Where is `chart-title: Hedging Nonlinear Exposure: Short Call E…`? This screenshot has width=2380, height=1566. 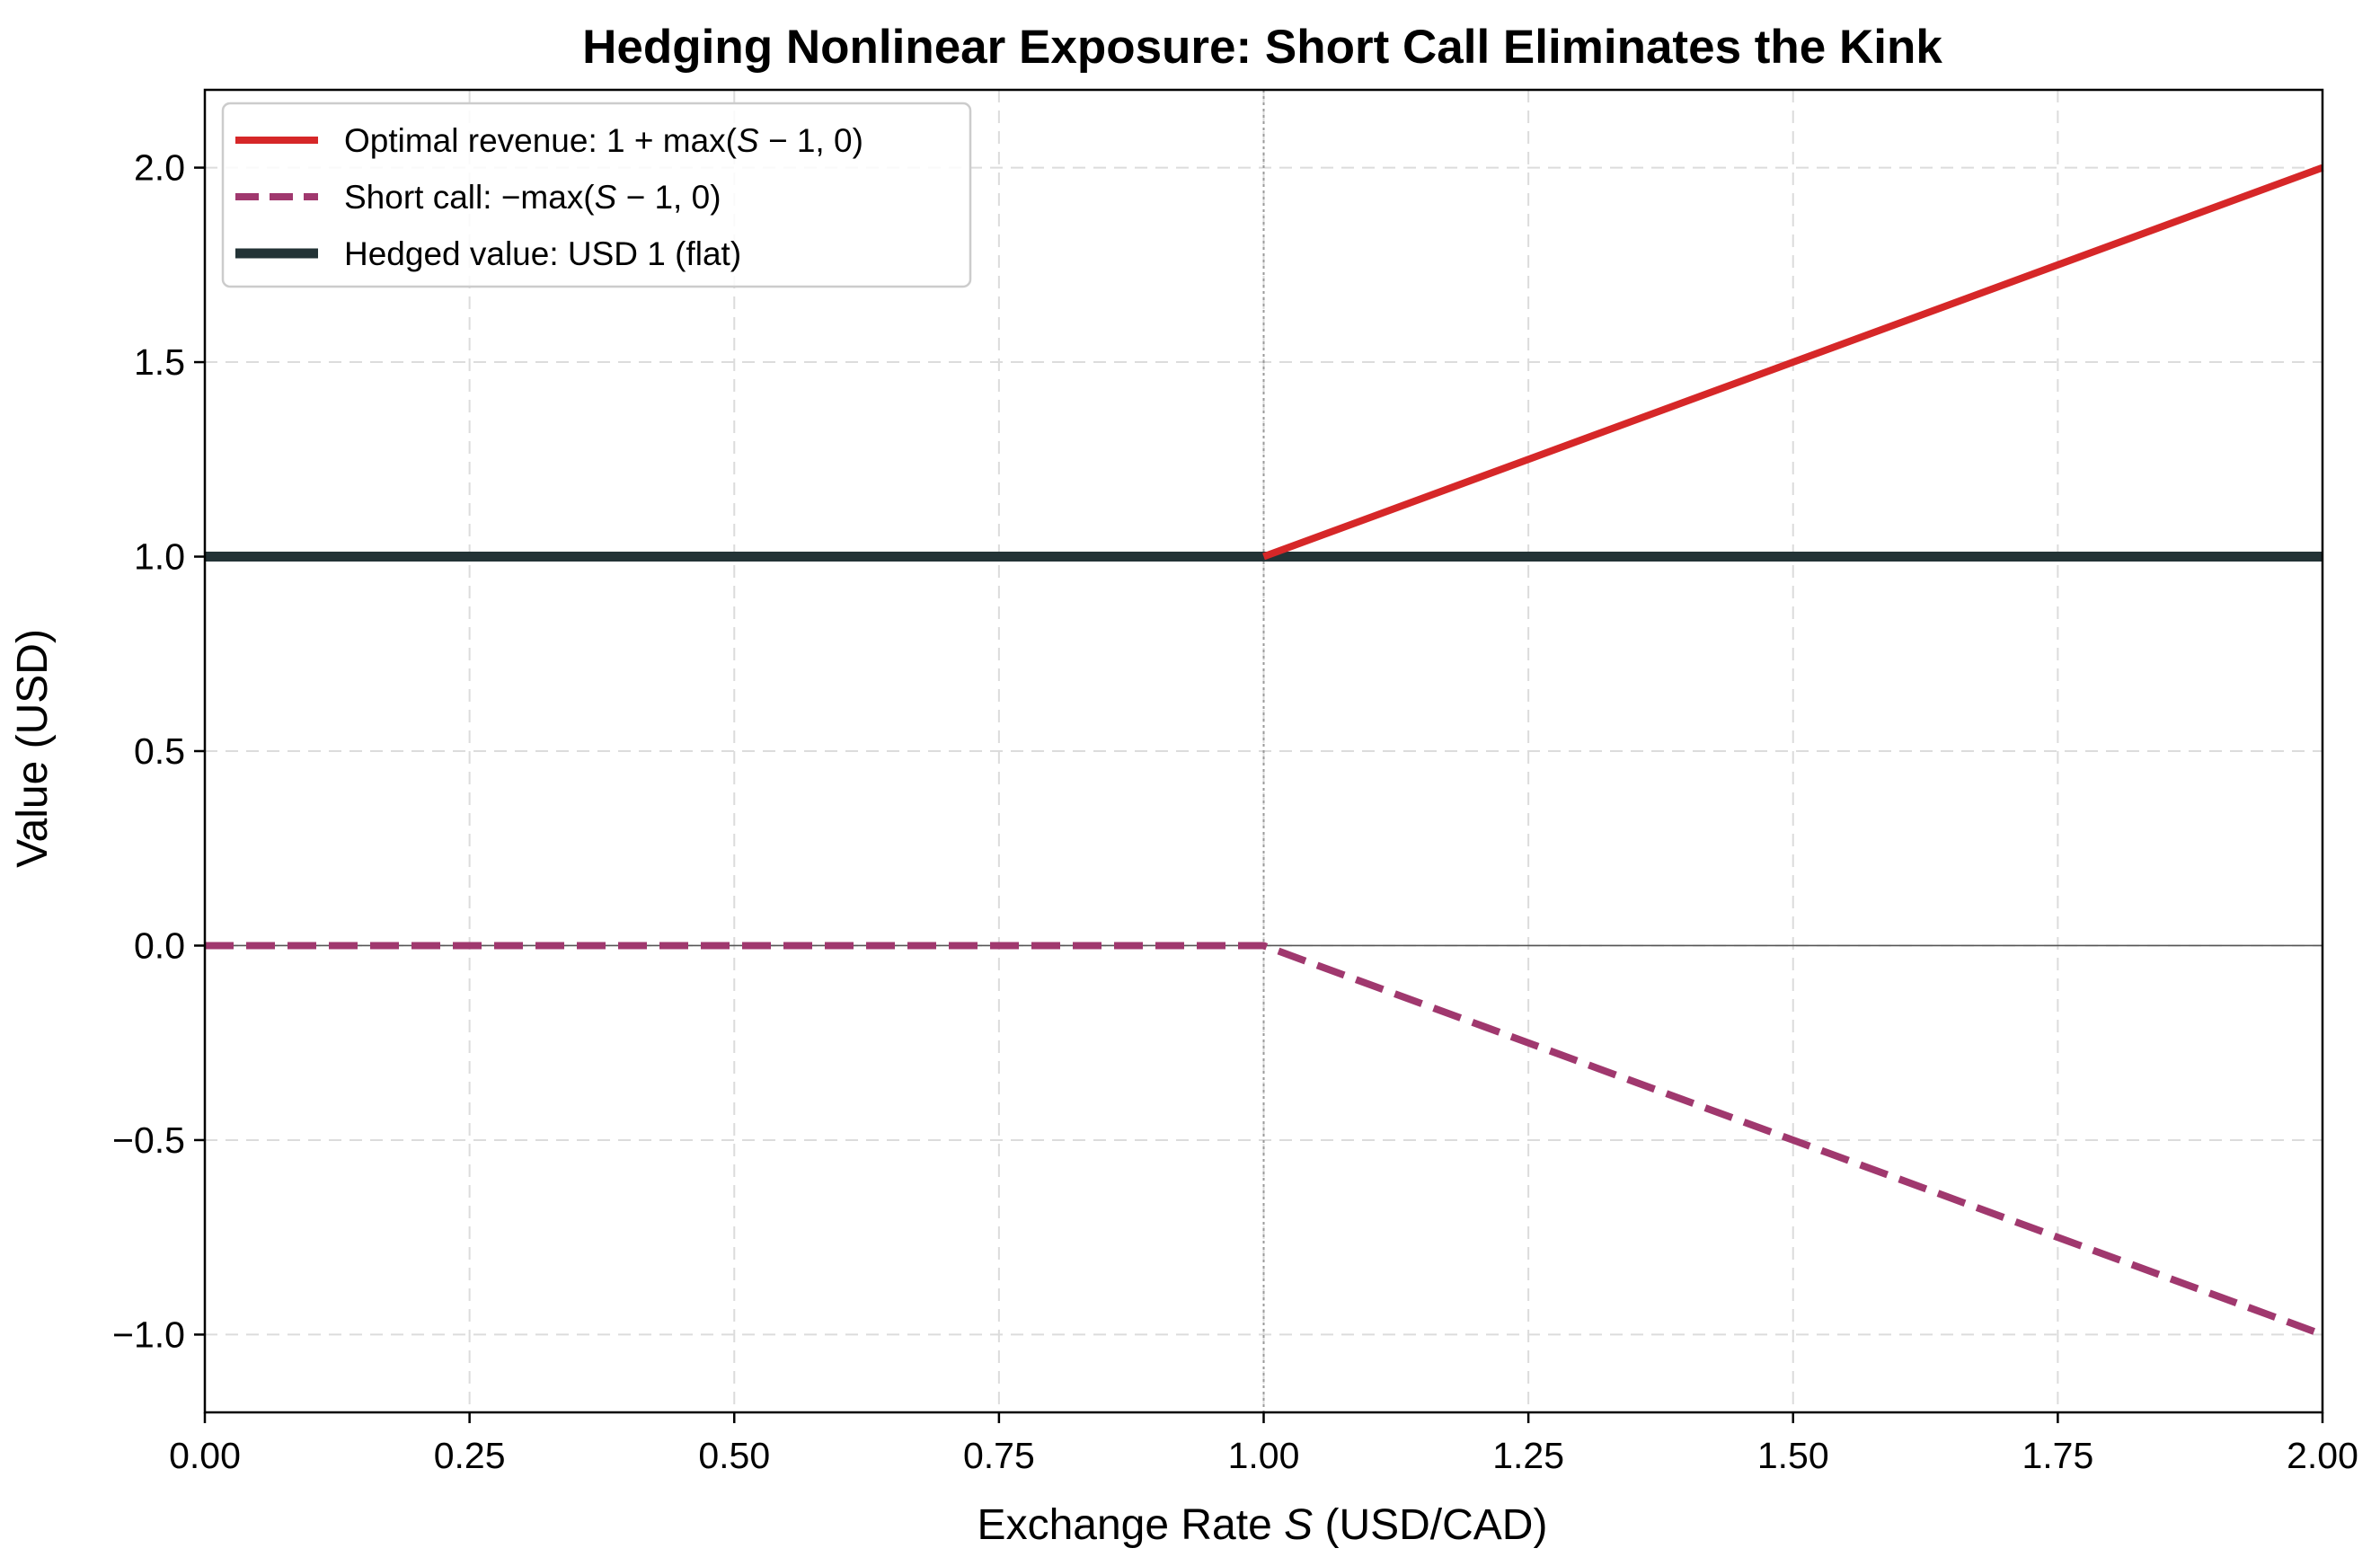
chart-title: Hedging Nonlinear Exposure: Short Call E… is located at coordinates (1262, 47).